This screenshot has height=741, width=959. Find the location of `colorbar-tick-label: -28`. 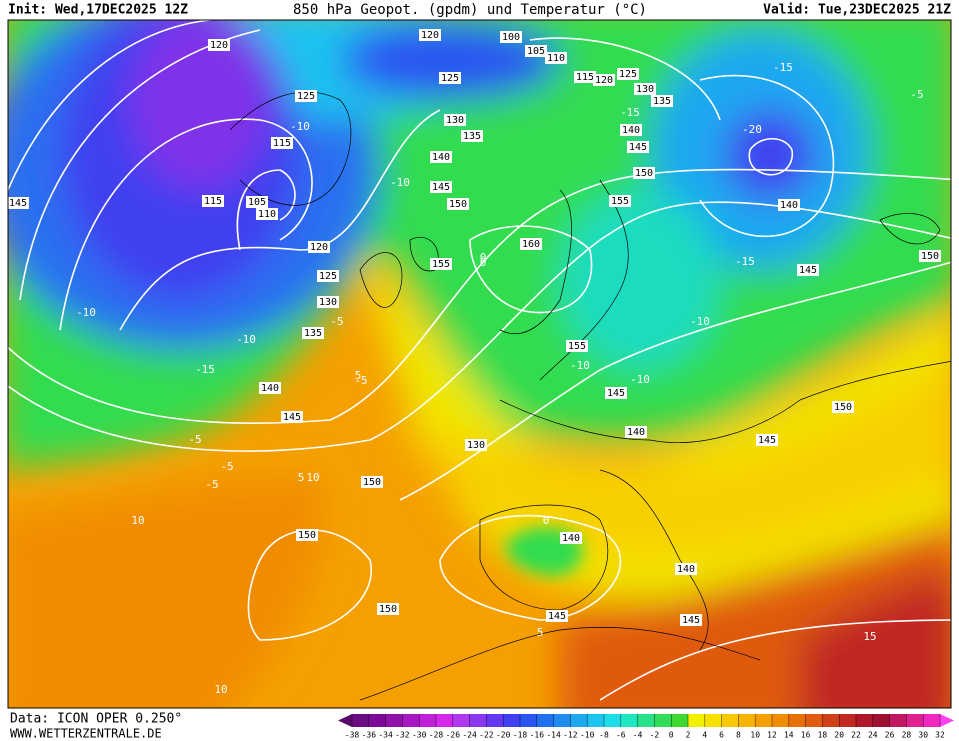

colorbar-tick-label: -28 is located at coordinates (436, 735).